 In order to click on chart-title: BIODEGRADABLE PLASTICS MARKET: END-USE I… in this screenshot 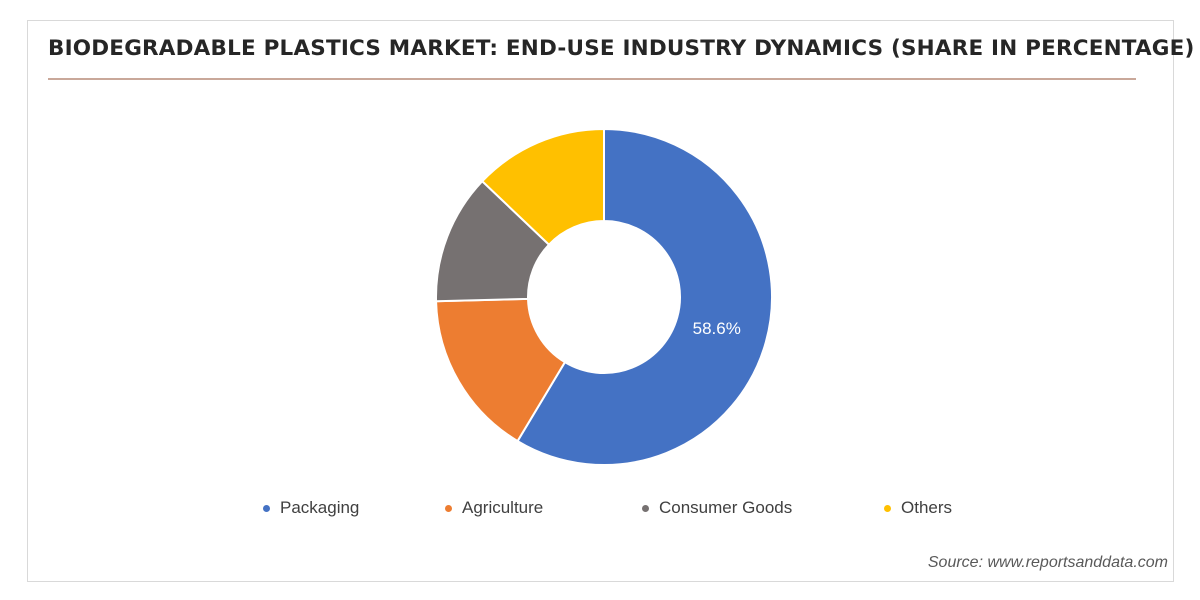, I will do `click(621, 48)`.